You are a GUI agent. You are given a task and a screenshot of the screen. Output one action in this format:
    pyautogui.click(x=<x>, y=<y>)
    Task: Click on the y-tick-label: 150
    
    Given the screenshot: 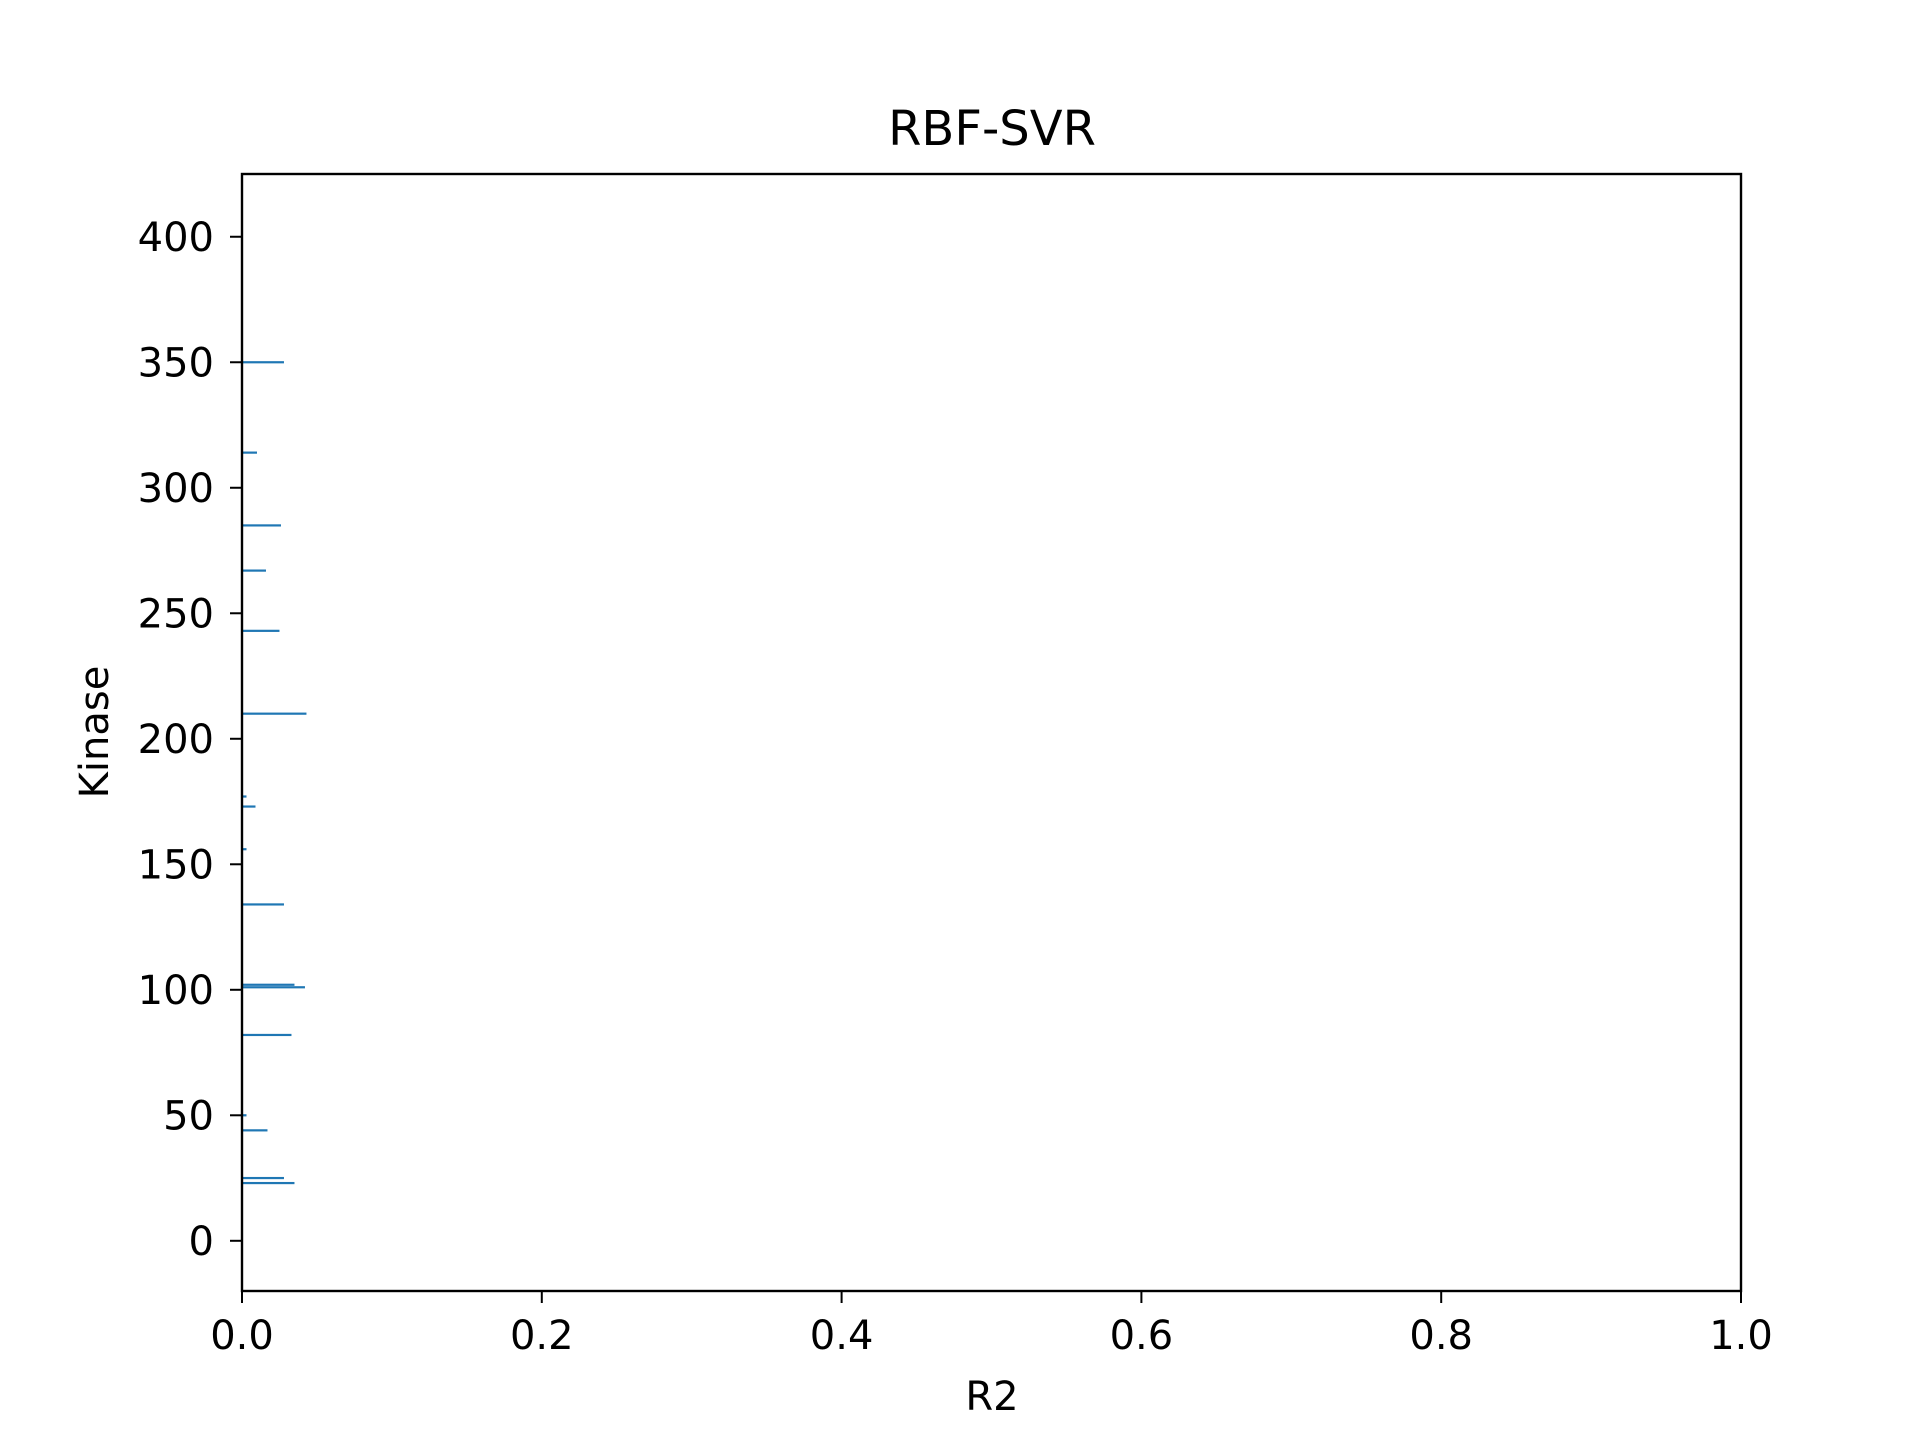 What is the action you would take?
    pyautogui.click(x=176, y=865)
    